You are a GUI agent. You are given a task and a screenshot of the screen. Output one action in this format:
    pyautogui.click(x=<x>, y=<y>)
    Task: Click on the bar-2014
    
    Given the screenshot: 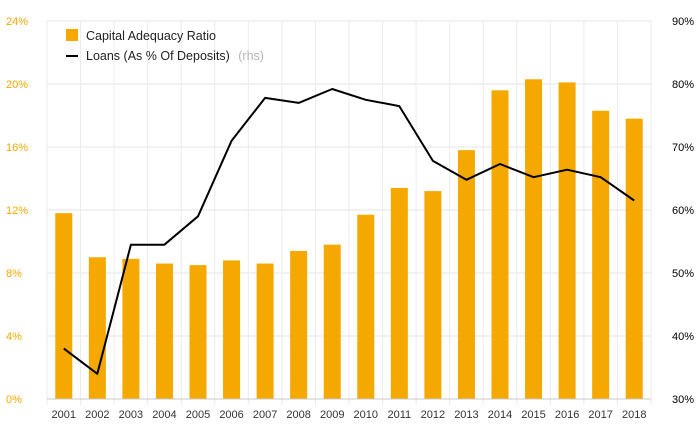 What is the action you would take?
    pyautogui.click(x=500, y=245)
    